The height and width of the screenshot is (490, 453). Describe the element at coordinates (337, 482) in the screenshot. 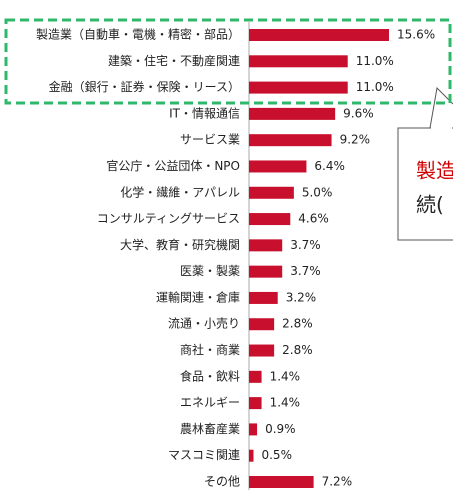

I see `value-label: 7.2%` at that location.